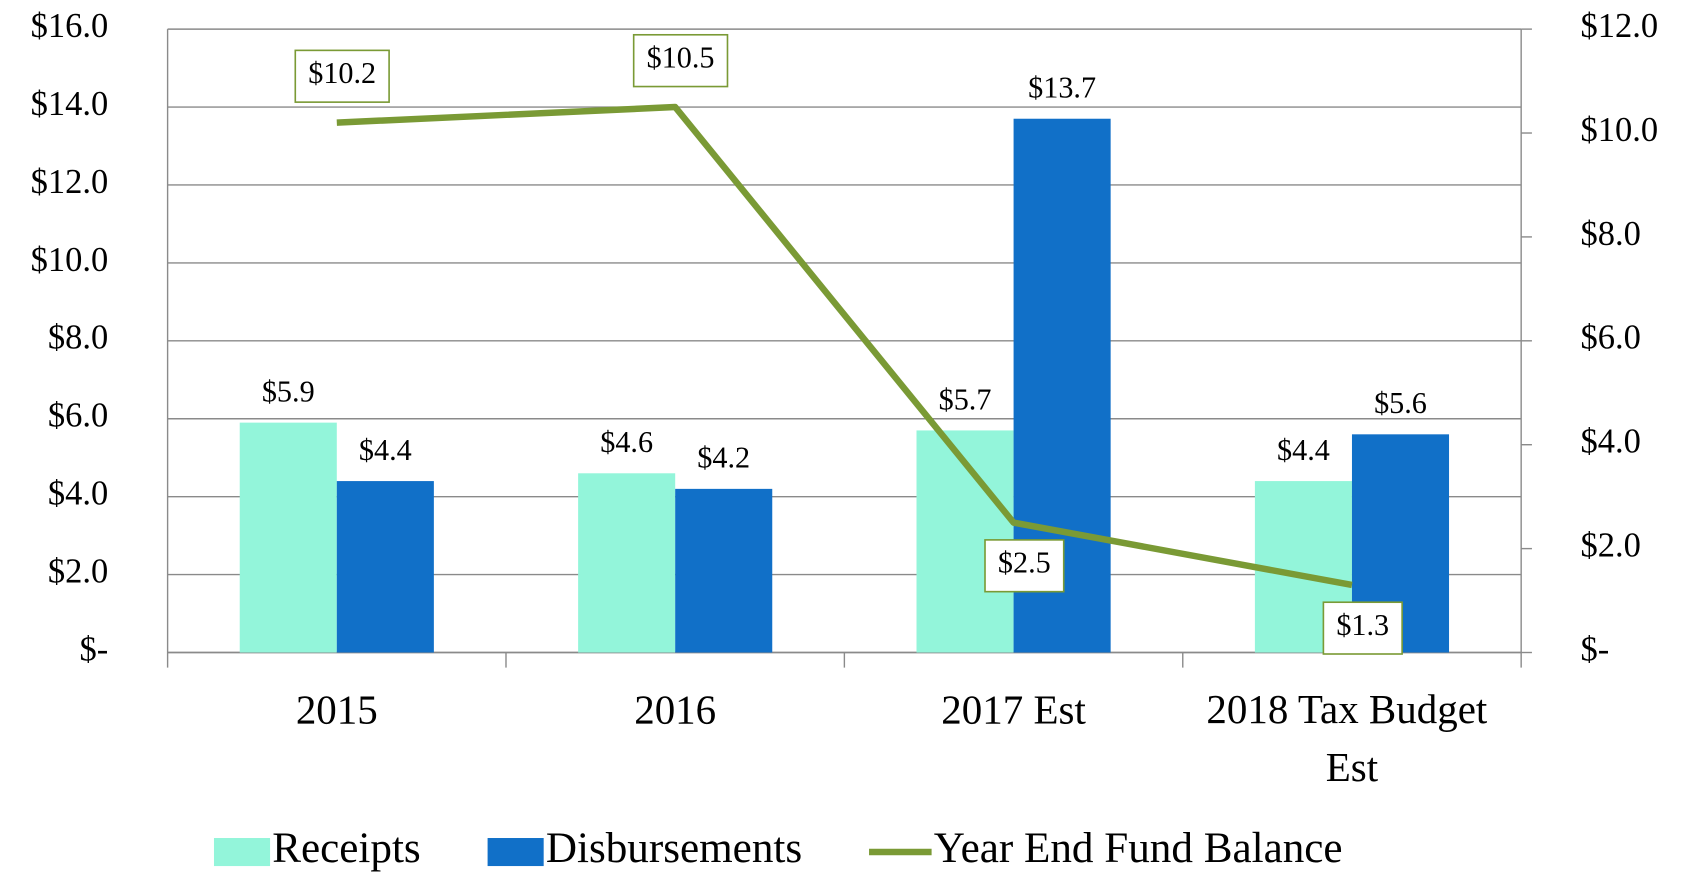  Describe the element at coordinates (78, 416) in the screenshot. I see `y-tick-label: $6.0` at that location.